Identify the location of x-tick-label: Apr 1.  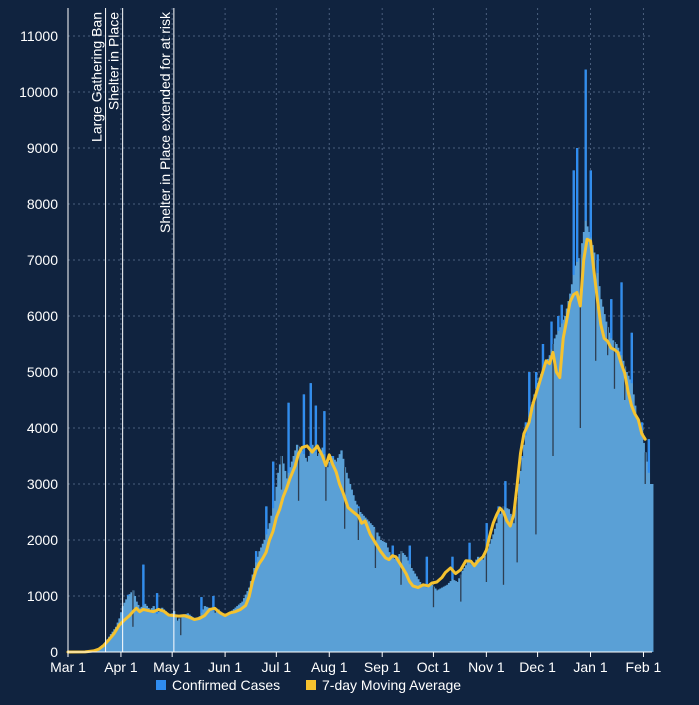
(121, 667).